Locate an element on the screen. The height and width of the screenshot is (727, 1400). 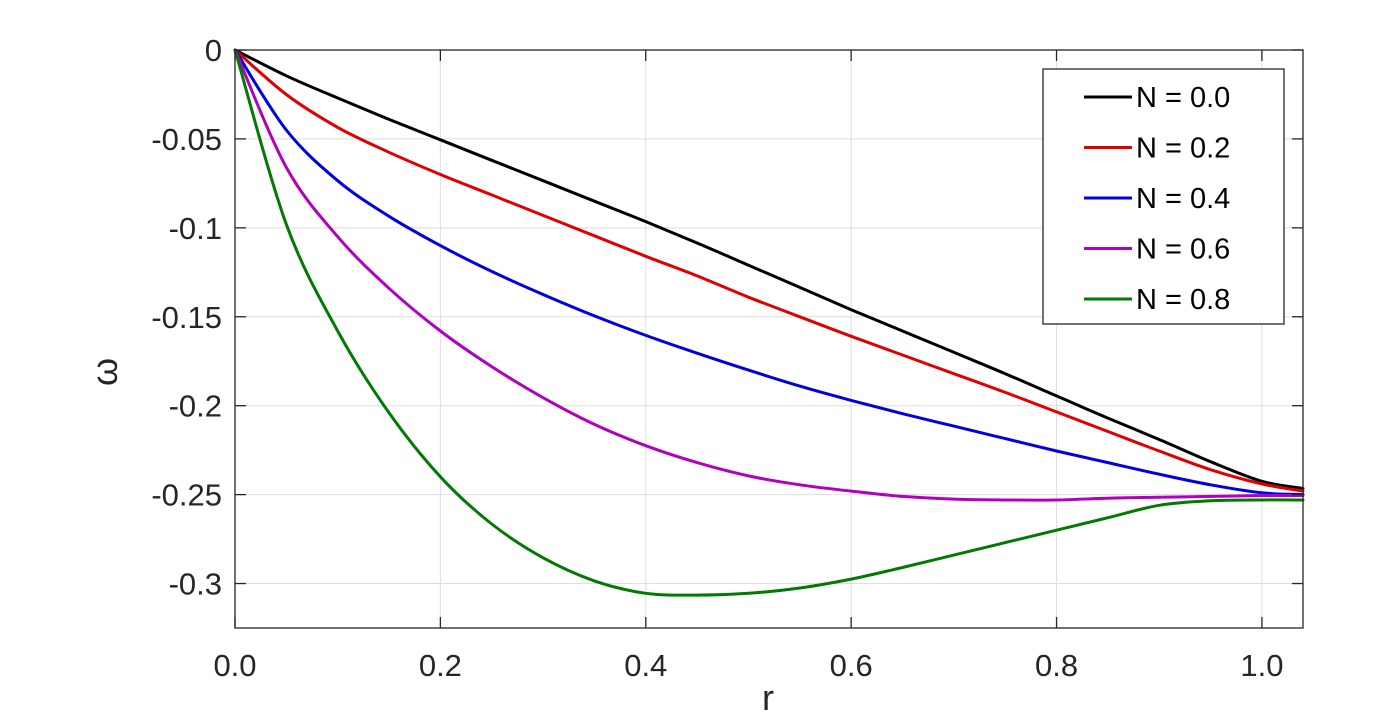
y-tick-label: -0.25 is located at coordinates (186, 495).